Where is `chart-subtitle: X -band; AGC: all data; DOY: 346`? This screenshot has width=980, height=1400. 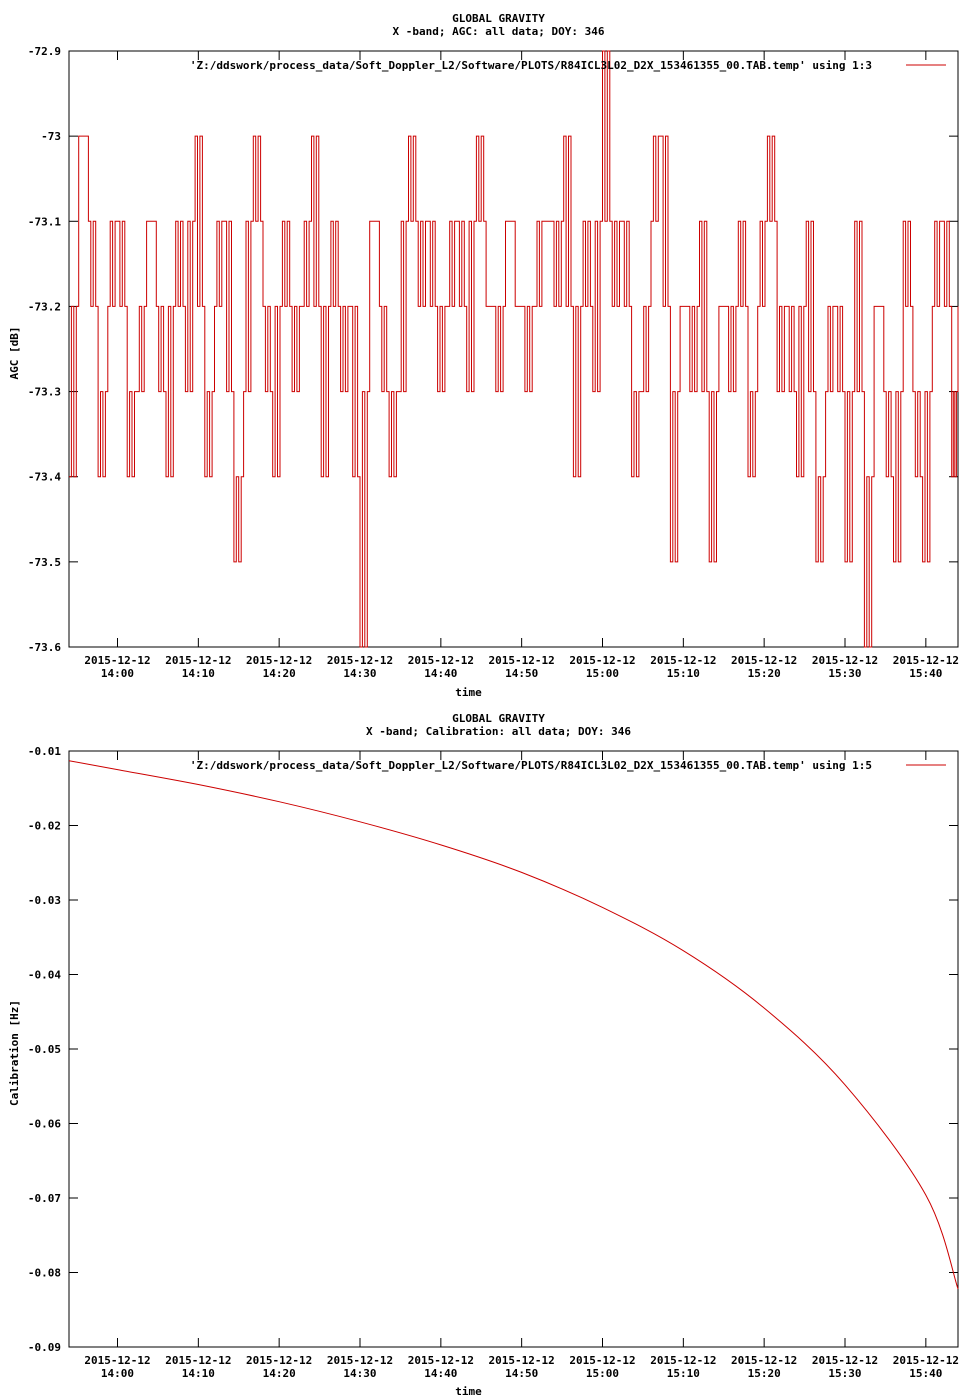 chart-subtitle: X -band; AGC: all data; DOY: 346 is located at coordinates (499, 31).